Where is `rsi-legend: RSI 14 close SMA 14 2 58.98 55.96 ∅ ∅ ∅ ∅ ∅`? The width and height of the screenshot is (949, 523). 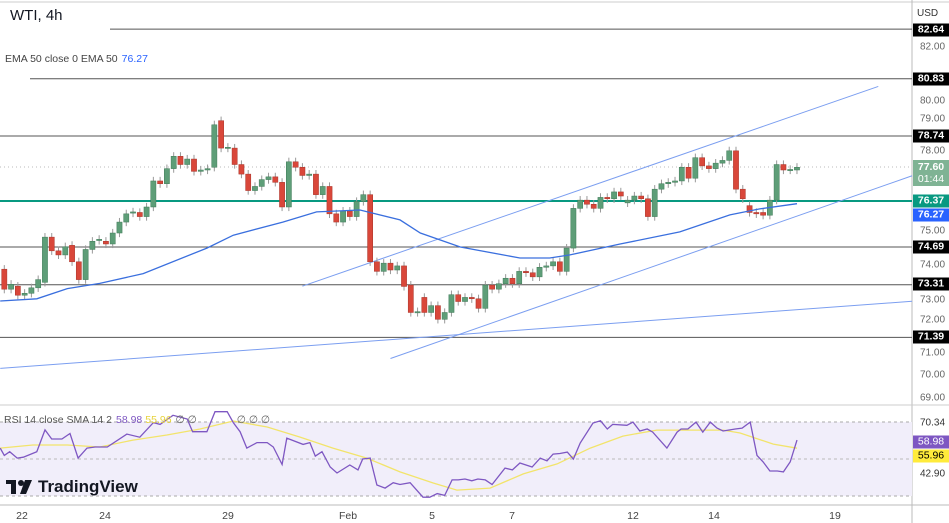 rsi-legend: RSI 14 close SMA 14 2 58.98 55.96 ∅ ∅ ∅ ∅ ∅ is located at coordinates (137, 420).